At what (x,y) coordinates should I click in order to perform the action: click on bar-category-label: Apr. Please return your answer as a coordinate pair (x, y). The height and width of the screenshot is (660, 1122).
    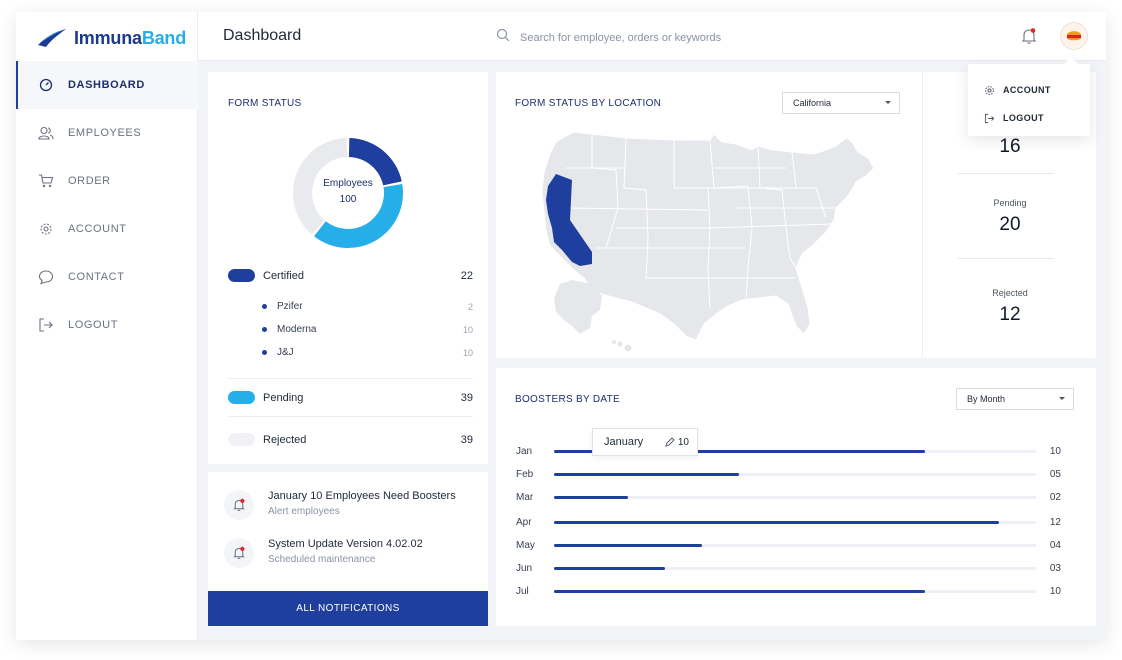
    Looking at the image, I should click on (524, 522).